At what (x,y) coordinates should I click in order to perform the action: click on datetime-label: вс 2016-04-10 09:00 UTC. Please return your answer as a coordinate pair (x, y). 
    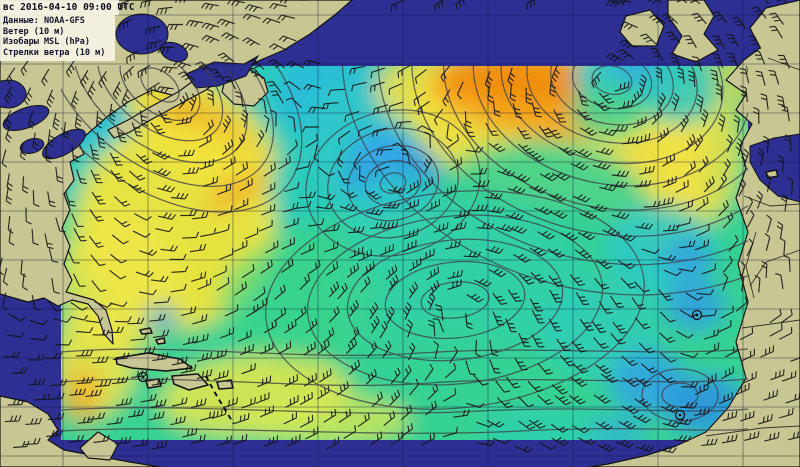
    Looking at the image, I should click on (67, 7).